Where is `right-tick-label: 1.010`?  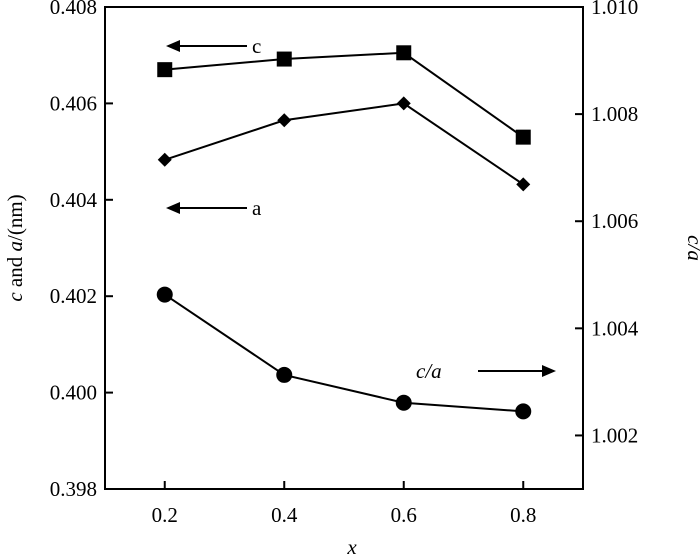 right-tick-label: 1.010 is located at coordinates (614, 9).